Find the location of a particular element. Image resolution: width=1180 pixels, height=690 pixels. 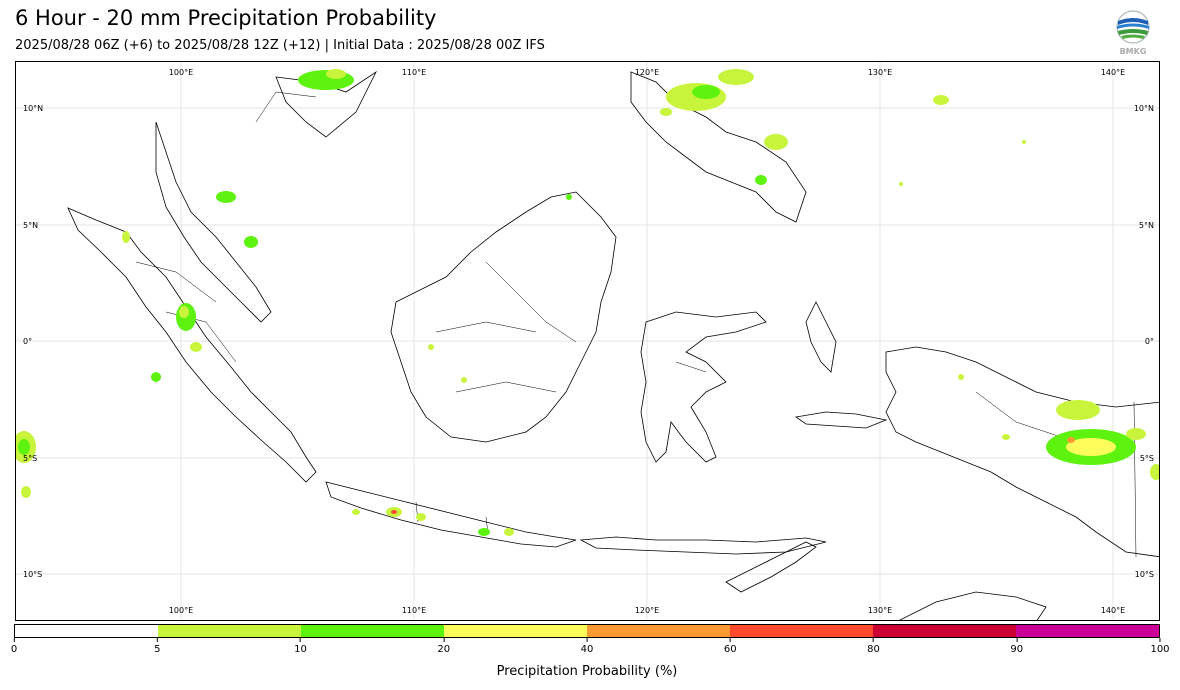

lat-label-left: 10°S is located at coordinates (32, 574).